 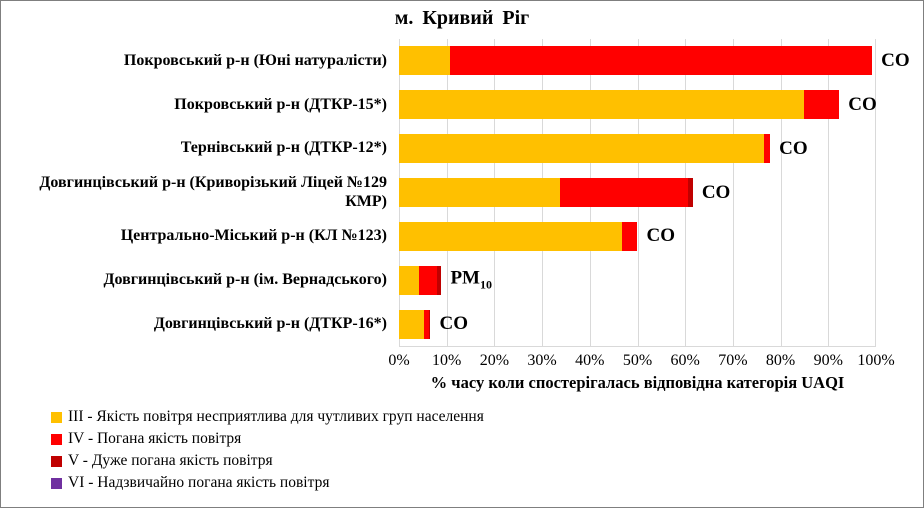 I want to click on legend-item: V - Дуже погана якість повітря, so click(x=267, y=461).